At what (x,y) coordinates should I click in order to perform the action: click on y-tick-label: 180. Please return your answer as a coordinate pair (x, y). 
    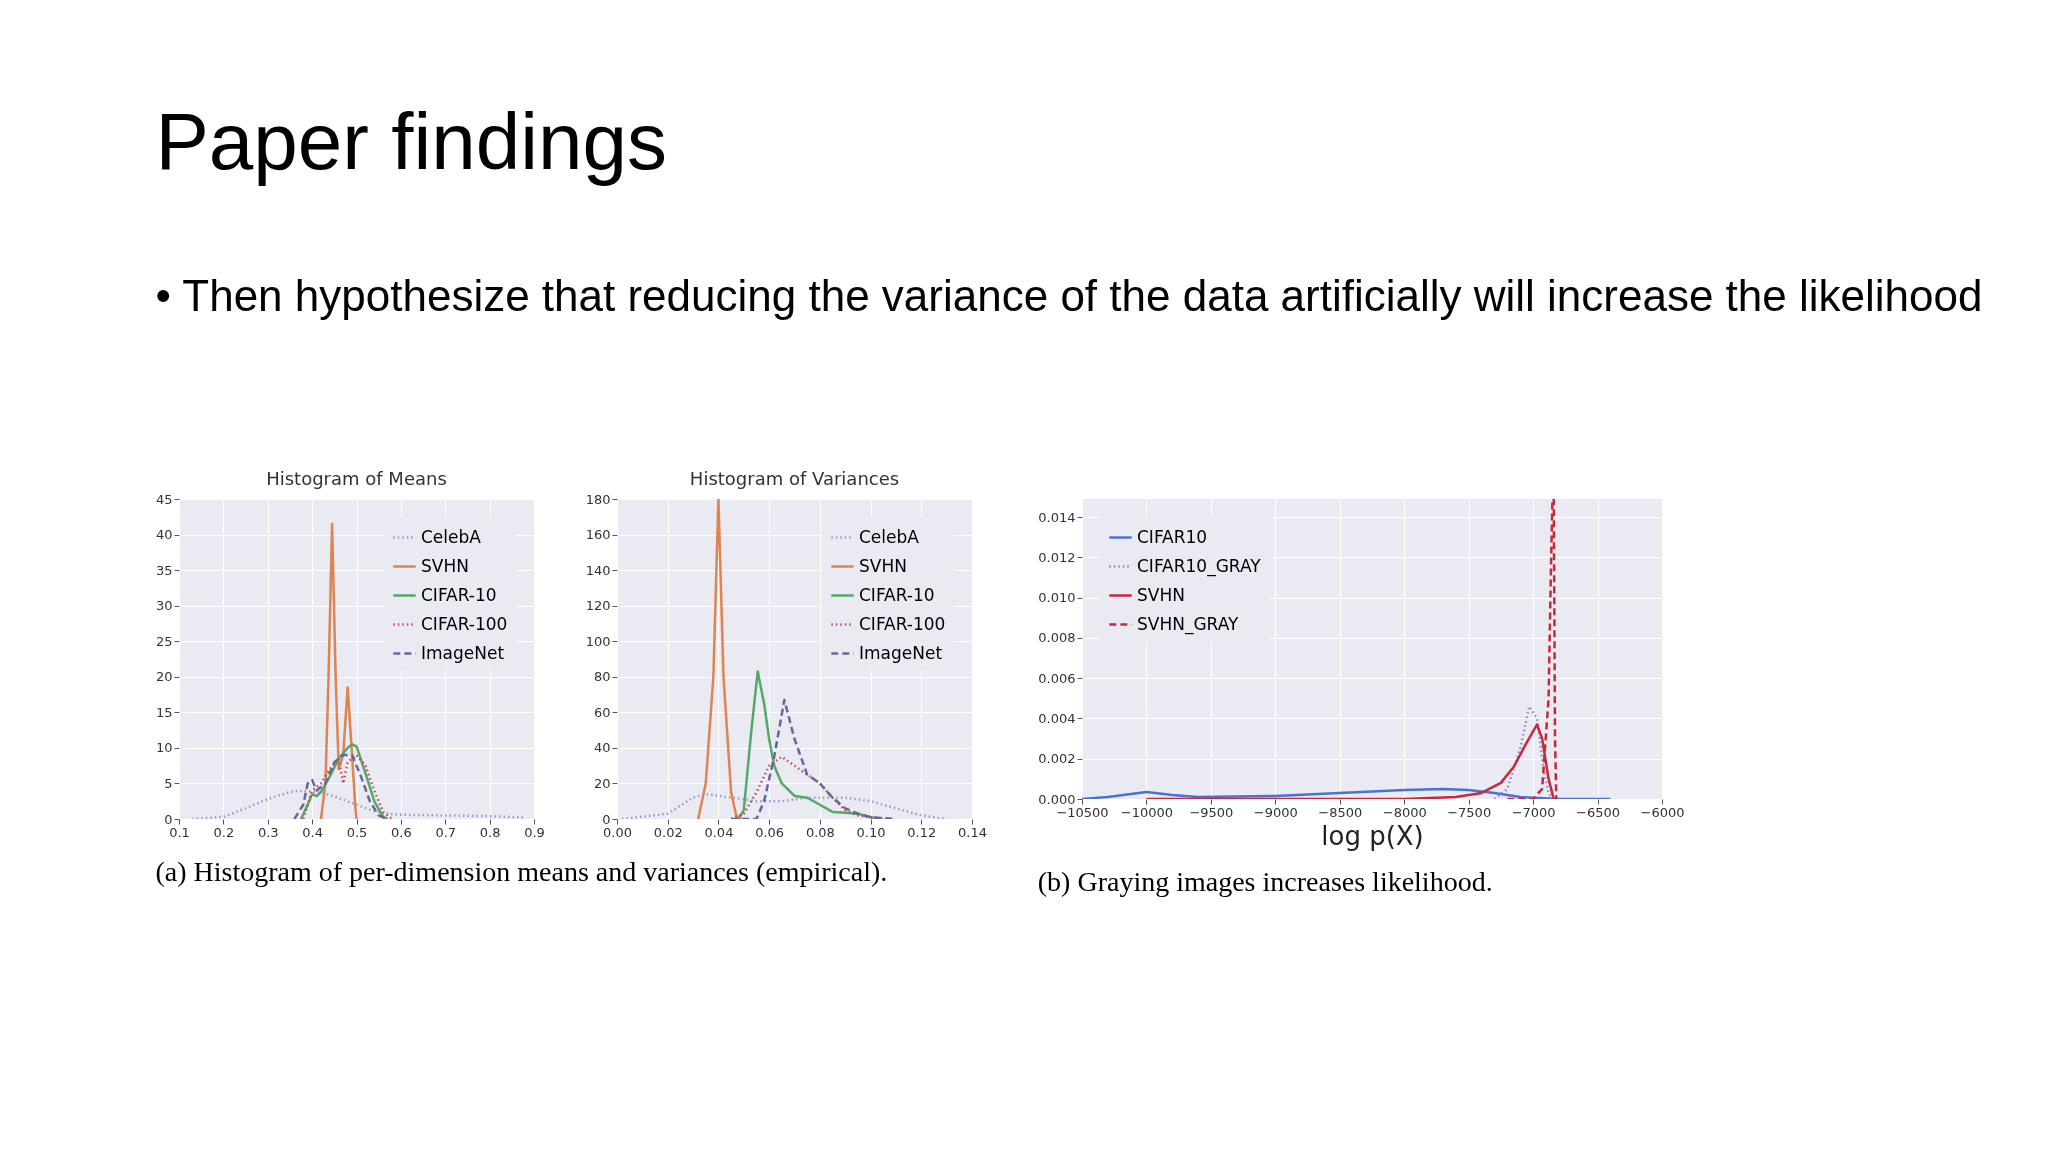
    Looking at the image, I should click on (598, 499).